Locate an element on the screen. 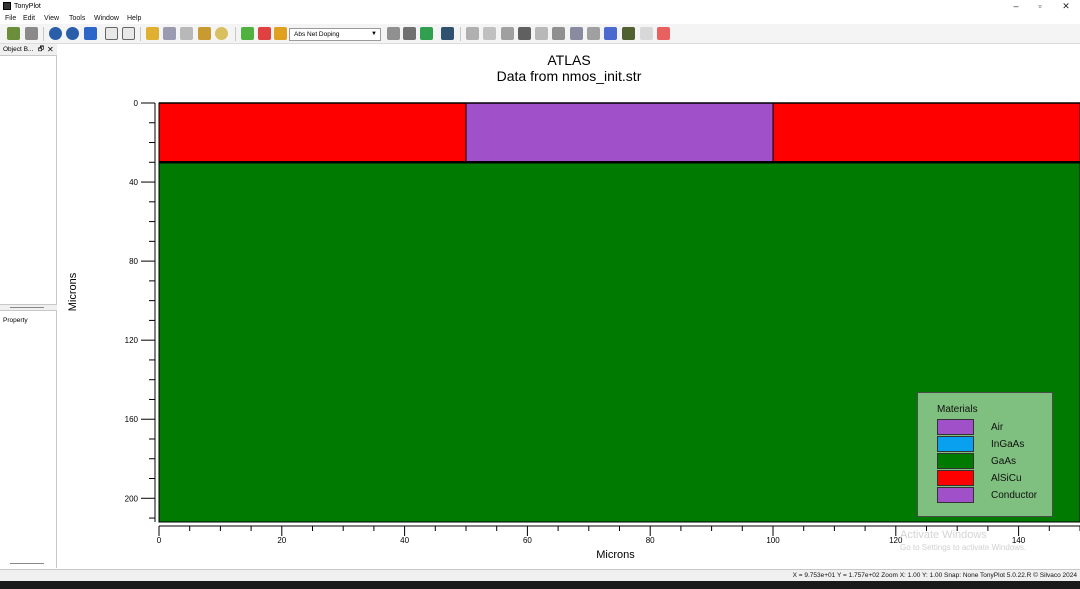 The image size is (1080, 589). legend-label: Conductor is located at coordinates (1014, 495).